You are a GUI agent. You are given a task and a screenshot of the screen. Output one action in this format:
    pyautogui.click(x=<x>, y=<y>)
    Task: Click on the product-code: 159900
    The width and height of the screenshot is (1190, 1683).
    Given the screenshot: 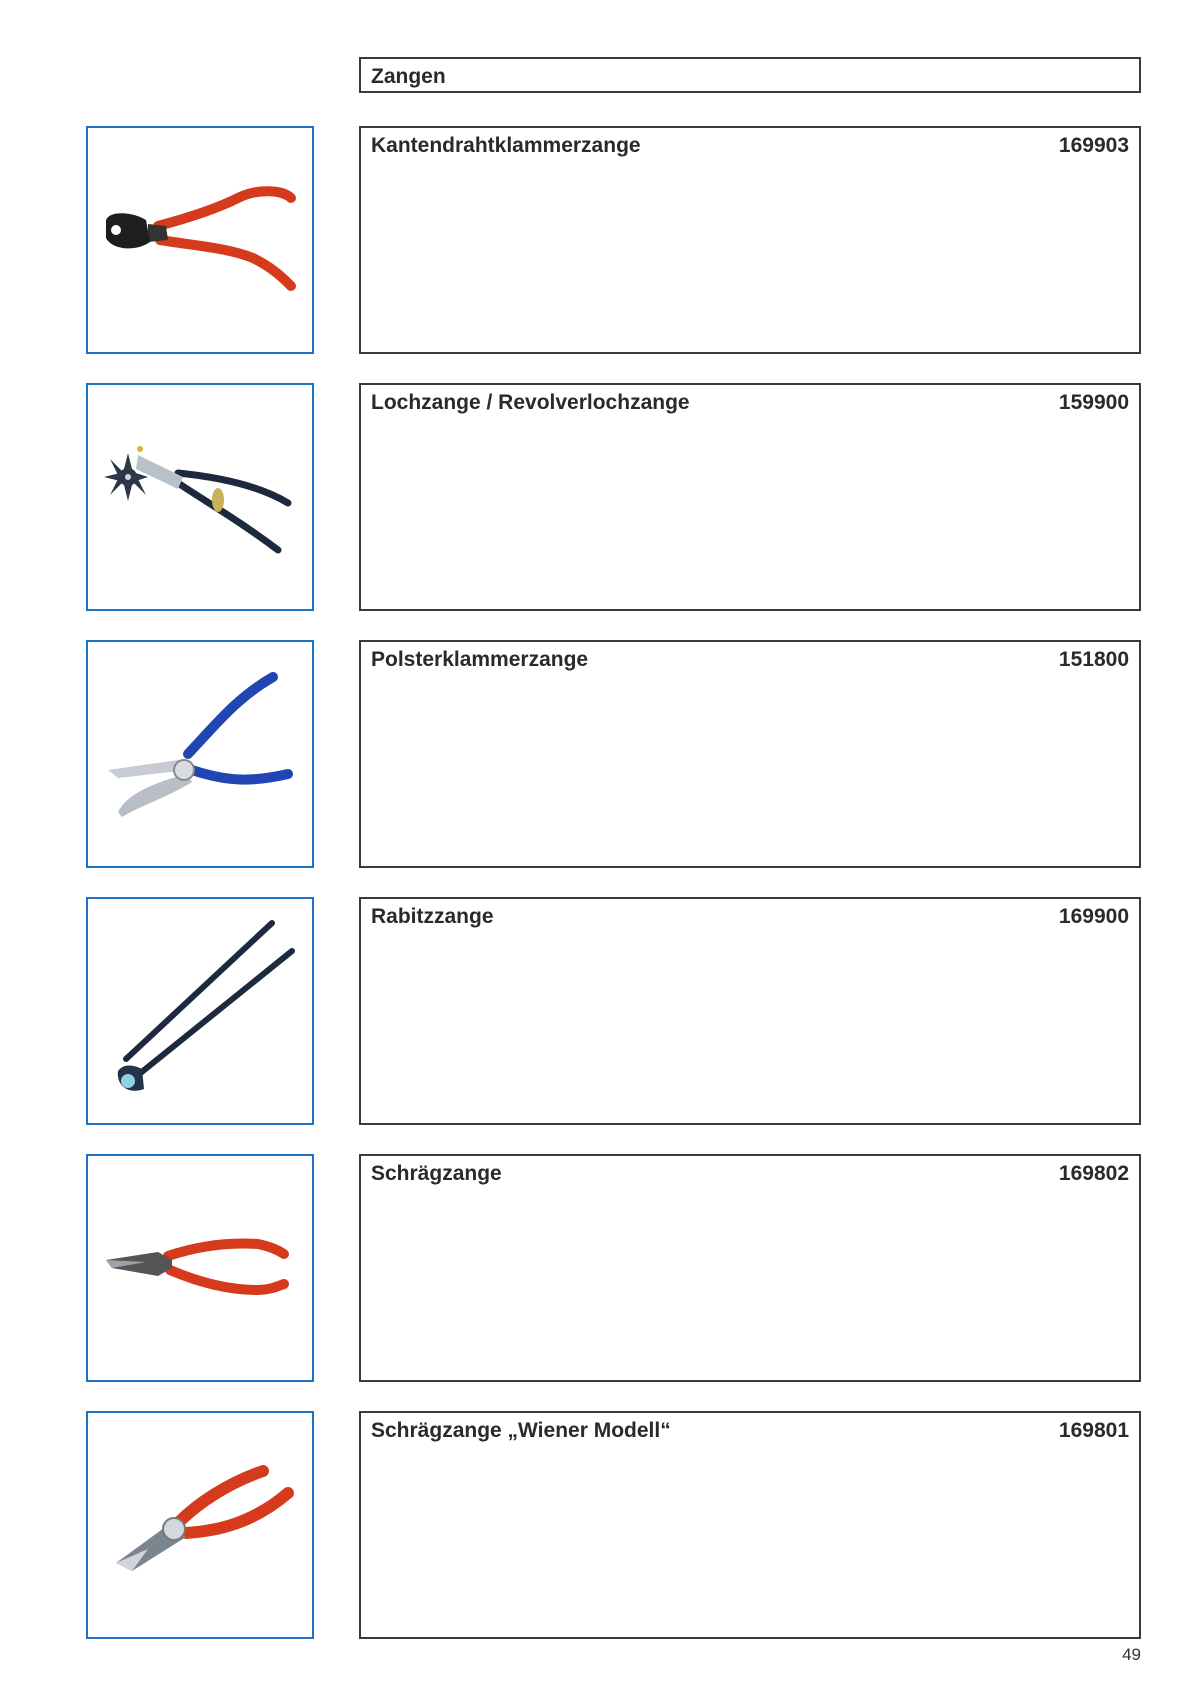 What is the action you would take?
    pyautogui.click(x=1093, y=402)
    